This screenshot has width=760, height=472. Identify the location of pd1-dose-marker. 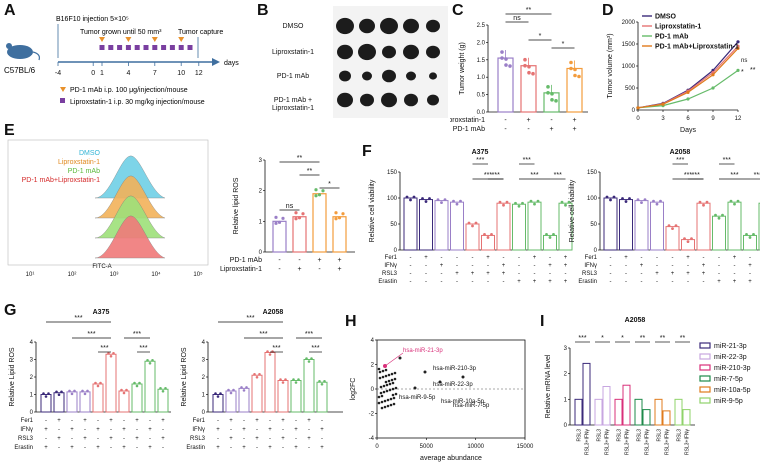
(154, 39).